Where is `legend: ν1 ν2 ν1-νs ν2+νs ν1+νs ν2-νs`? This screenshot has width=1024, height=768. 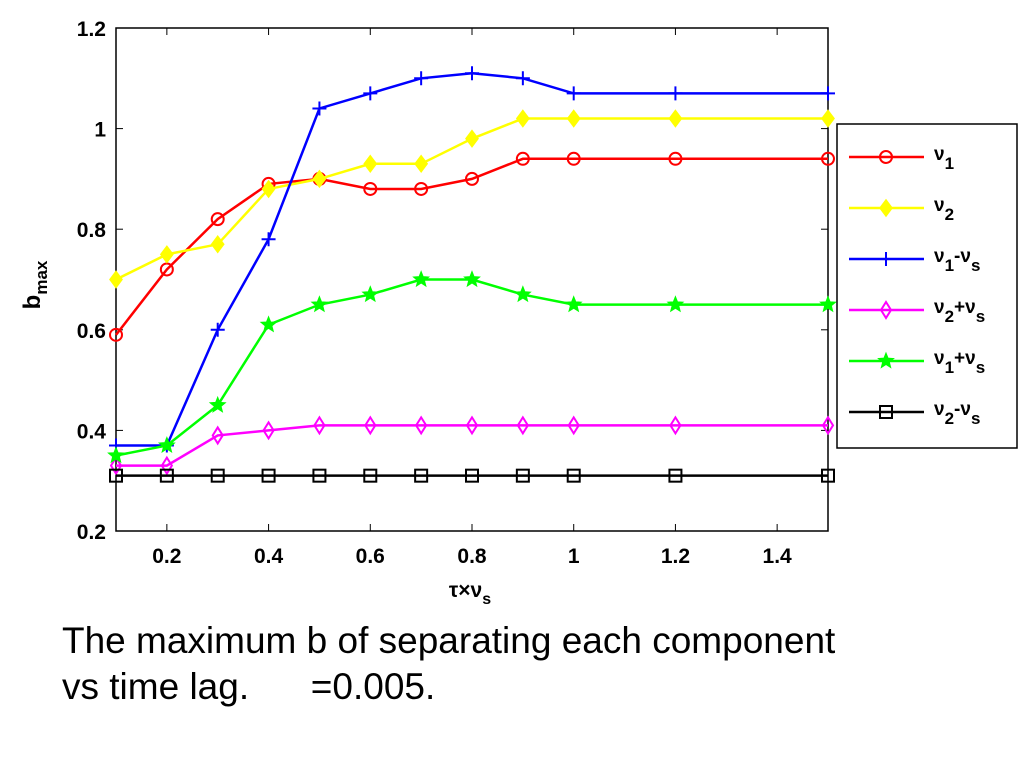
legend: ν1 ν2 ν1-νs ν2+νs ν1+νs ν2-νs is located at coordinates (927, 286).